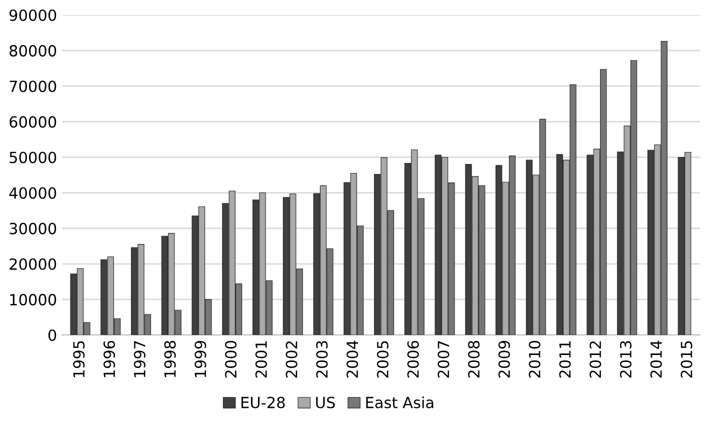 The image size is (715, 425). Describe the element at coordinates (79, 359) in the screenshot. I see `x-tick-label: 1995` at that location.